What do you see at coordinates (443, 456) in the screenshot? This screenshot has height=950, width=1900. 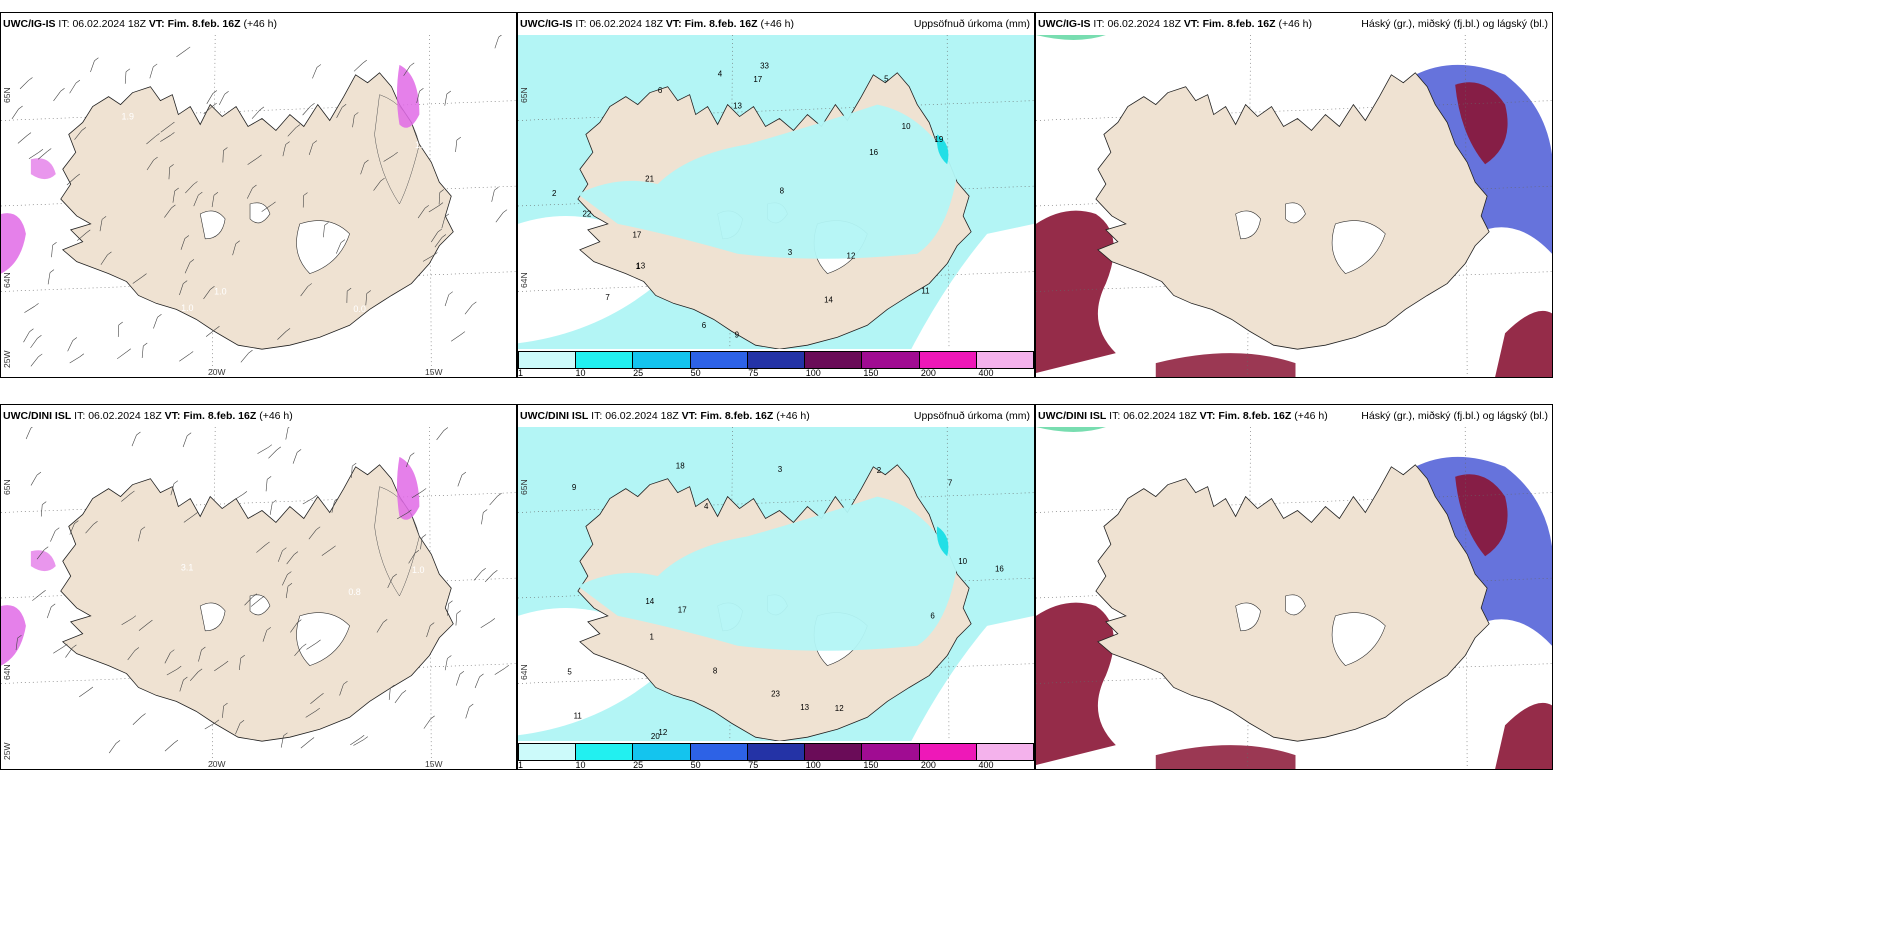 I see `map-value-label: 0.3` at bounding box center [443, 456].